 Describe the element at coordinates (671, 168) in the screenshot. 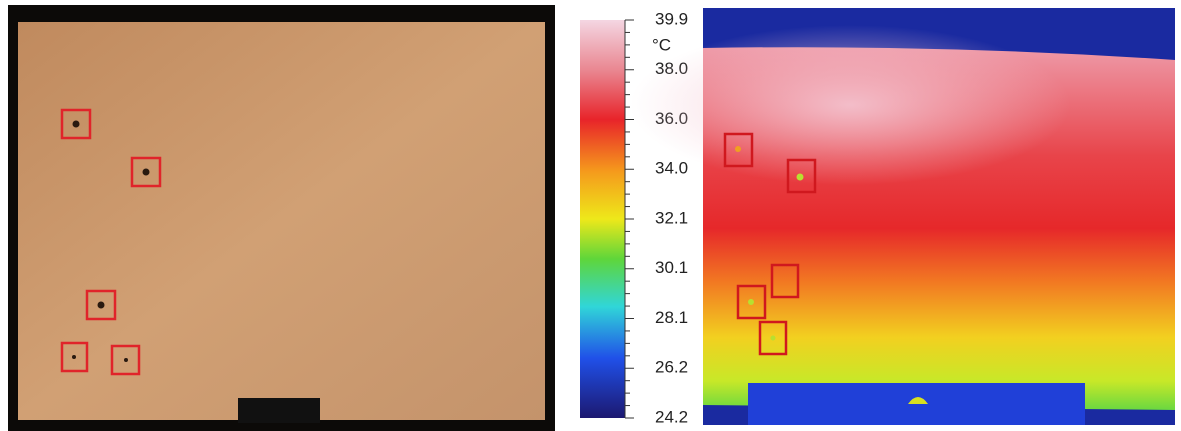

I see `tick-label: 34.0` at that location.